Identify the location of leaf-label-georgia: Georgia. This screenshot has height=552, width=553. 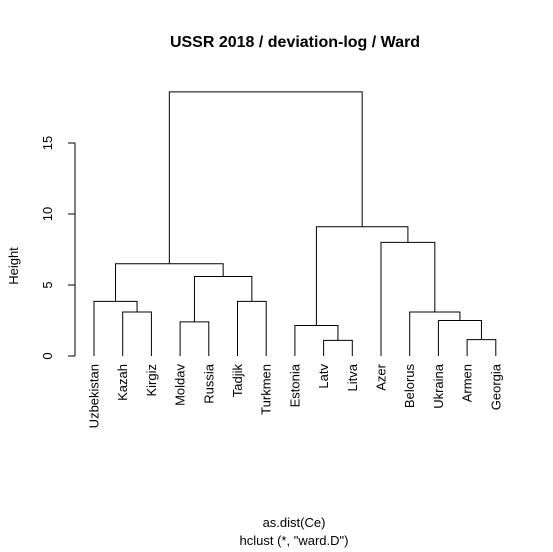
(495, 386).